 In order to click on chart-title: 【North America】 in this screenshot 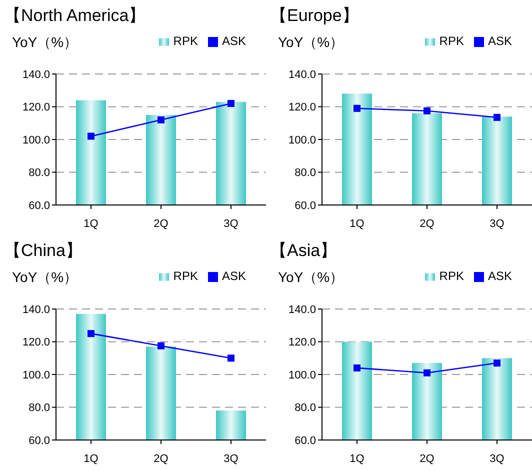, I will do `click(75, 16)`.